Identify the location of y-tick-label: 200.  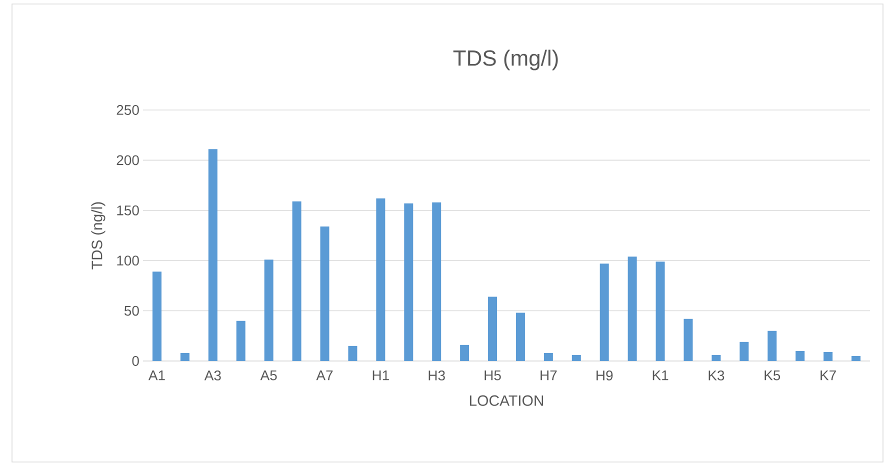
(127, 160).